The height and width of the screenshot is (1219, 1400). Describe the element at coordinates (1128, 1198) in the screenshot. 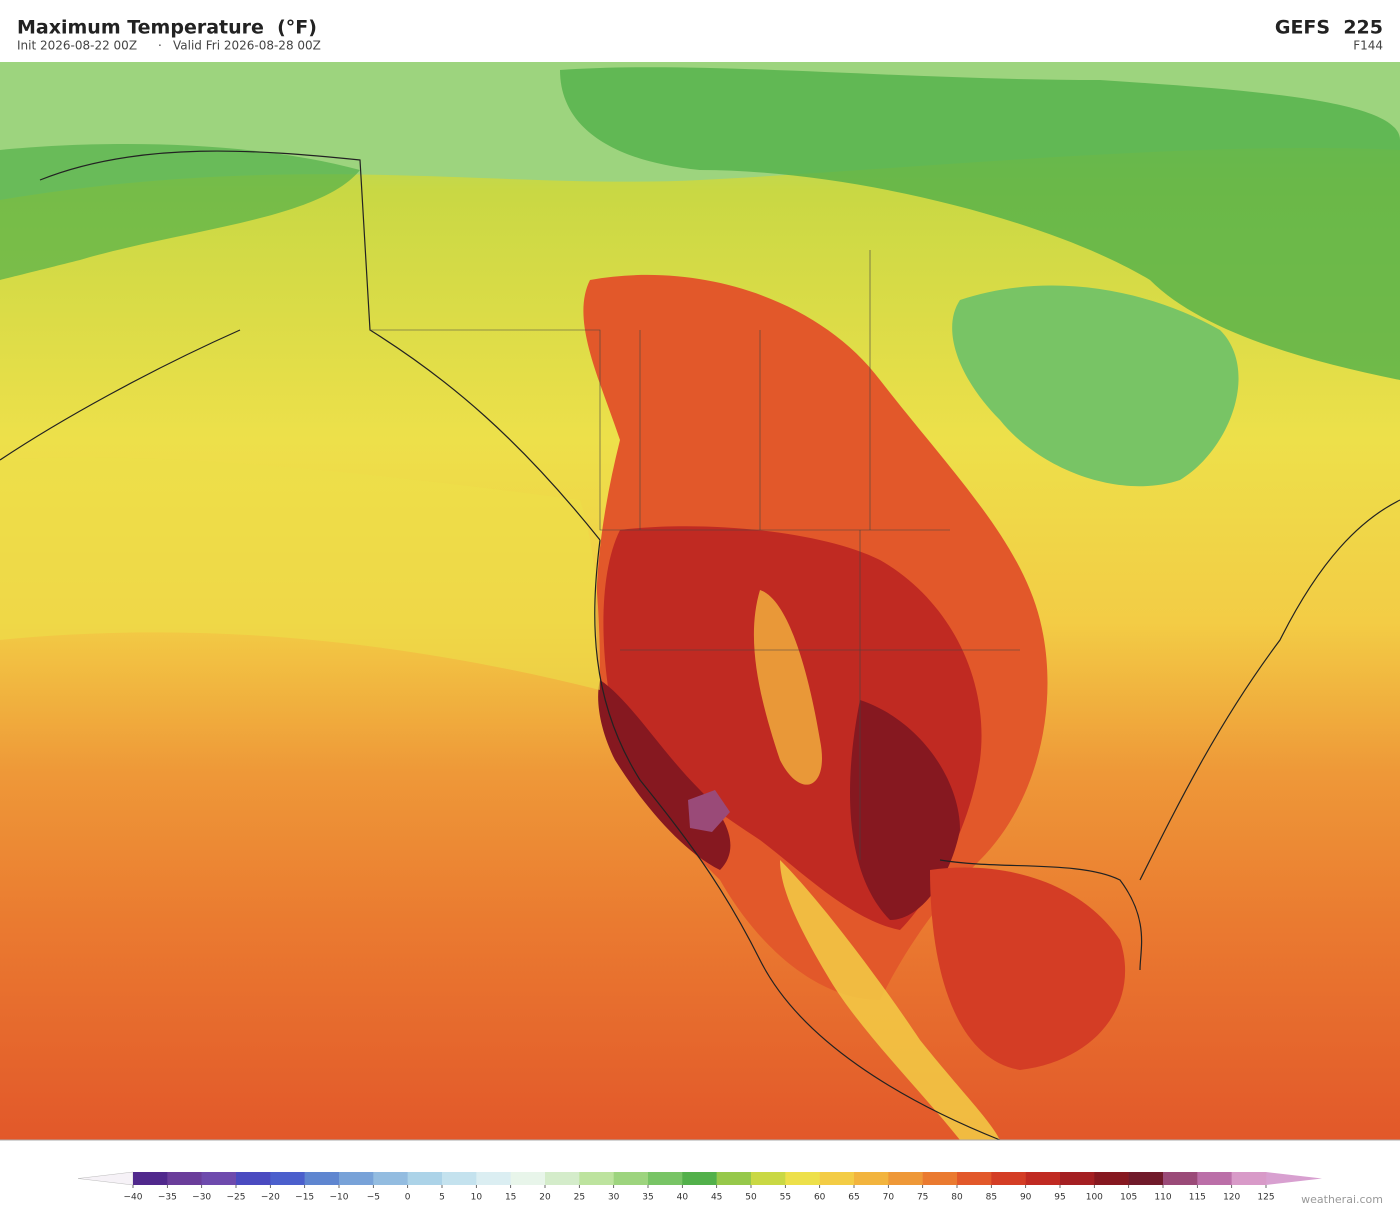

I see `colorbar-tick-label: 105` at that location.